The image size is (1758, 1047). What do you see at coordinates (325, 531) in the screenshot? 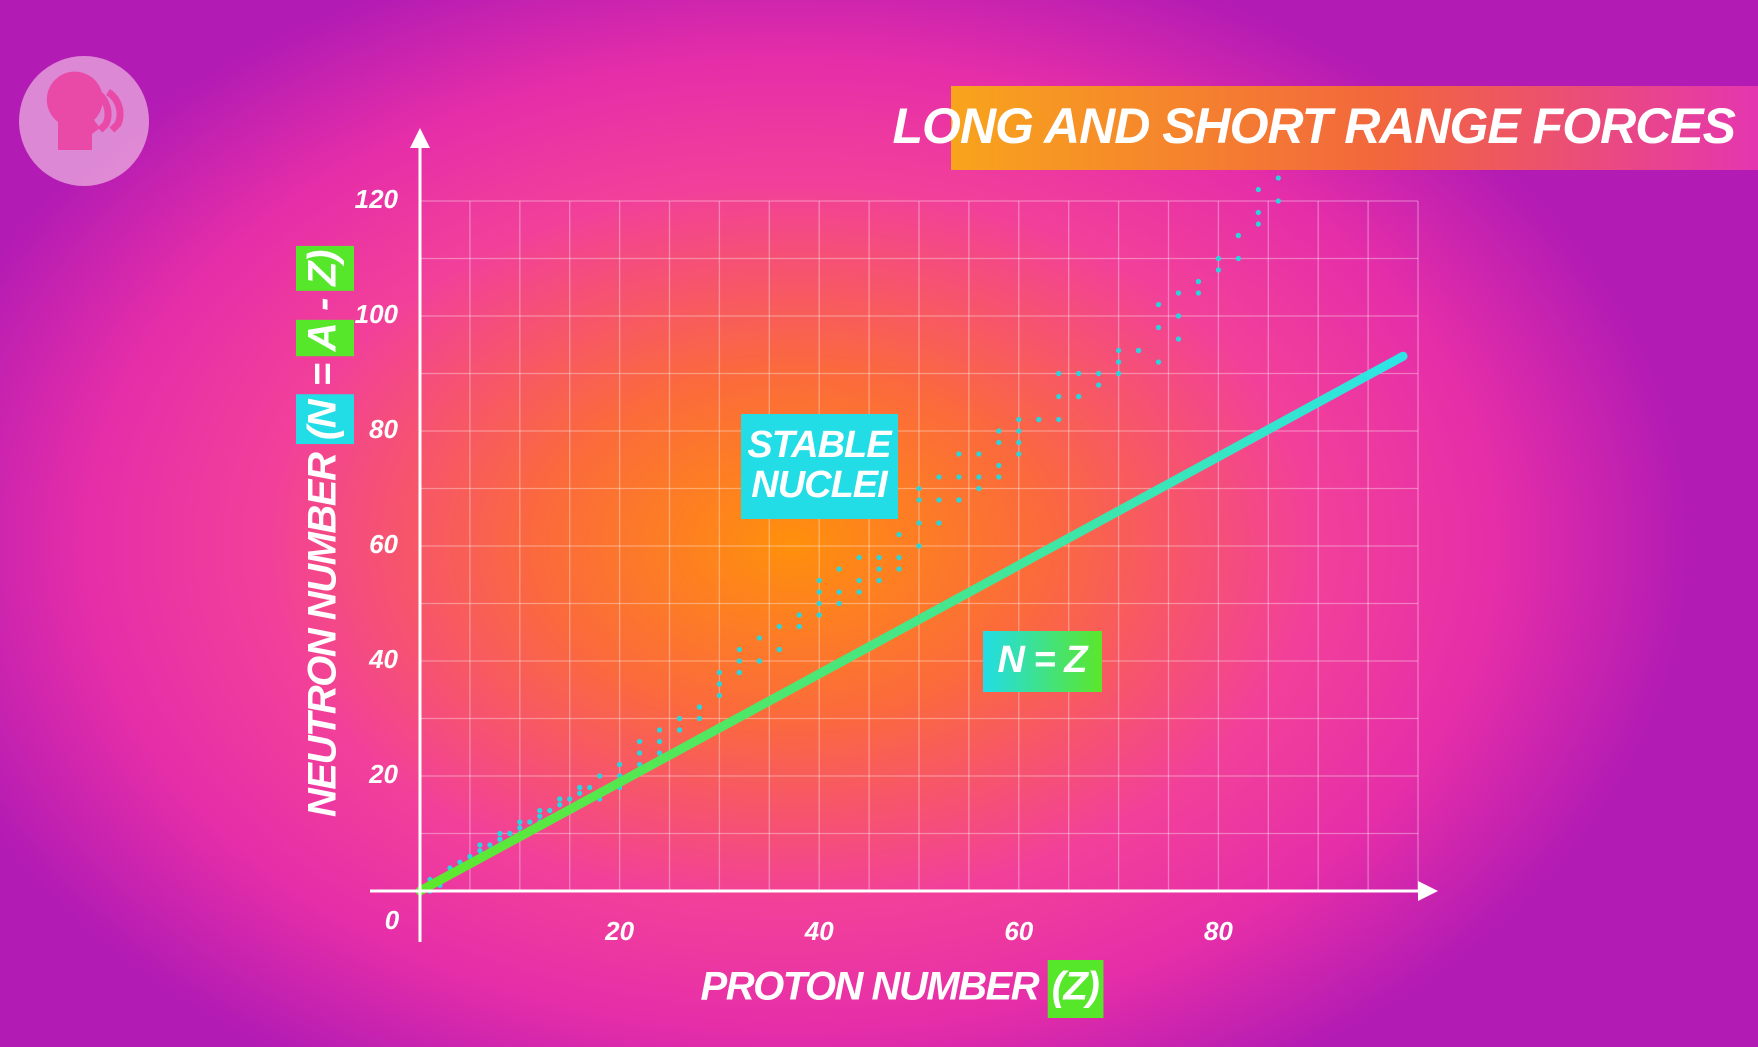
I see `y-axis-label: NEUTRON NUMBER (N = A - Z)` at bounding box center [325, 531].